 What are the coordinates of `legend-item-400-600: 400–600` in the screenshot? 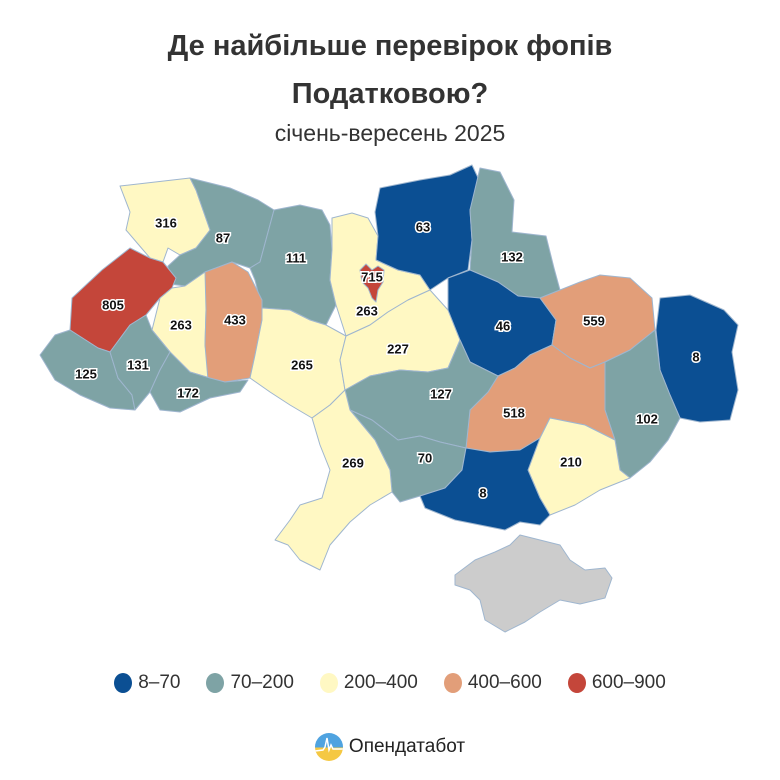 It's located at (492, 683).